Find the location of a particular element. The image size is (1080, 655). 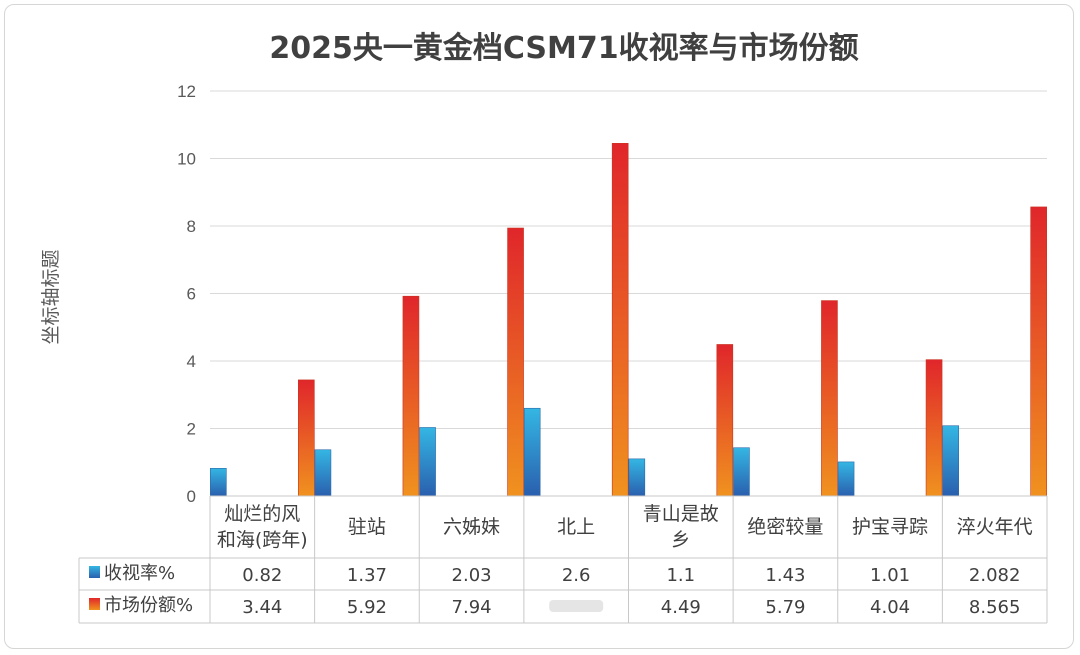

table-cell-value: 7.94 is located at coordinates (472, 607).